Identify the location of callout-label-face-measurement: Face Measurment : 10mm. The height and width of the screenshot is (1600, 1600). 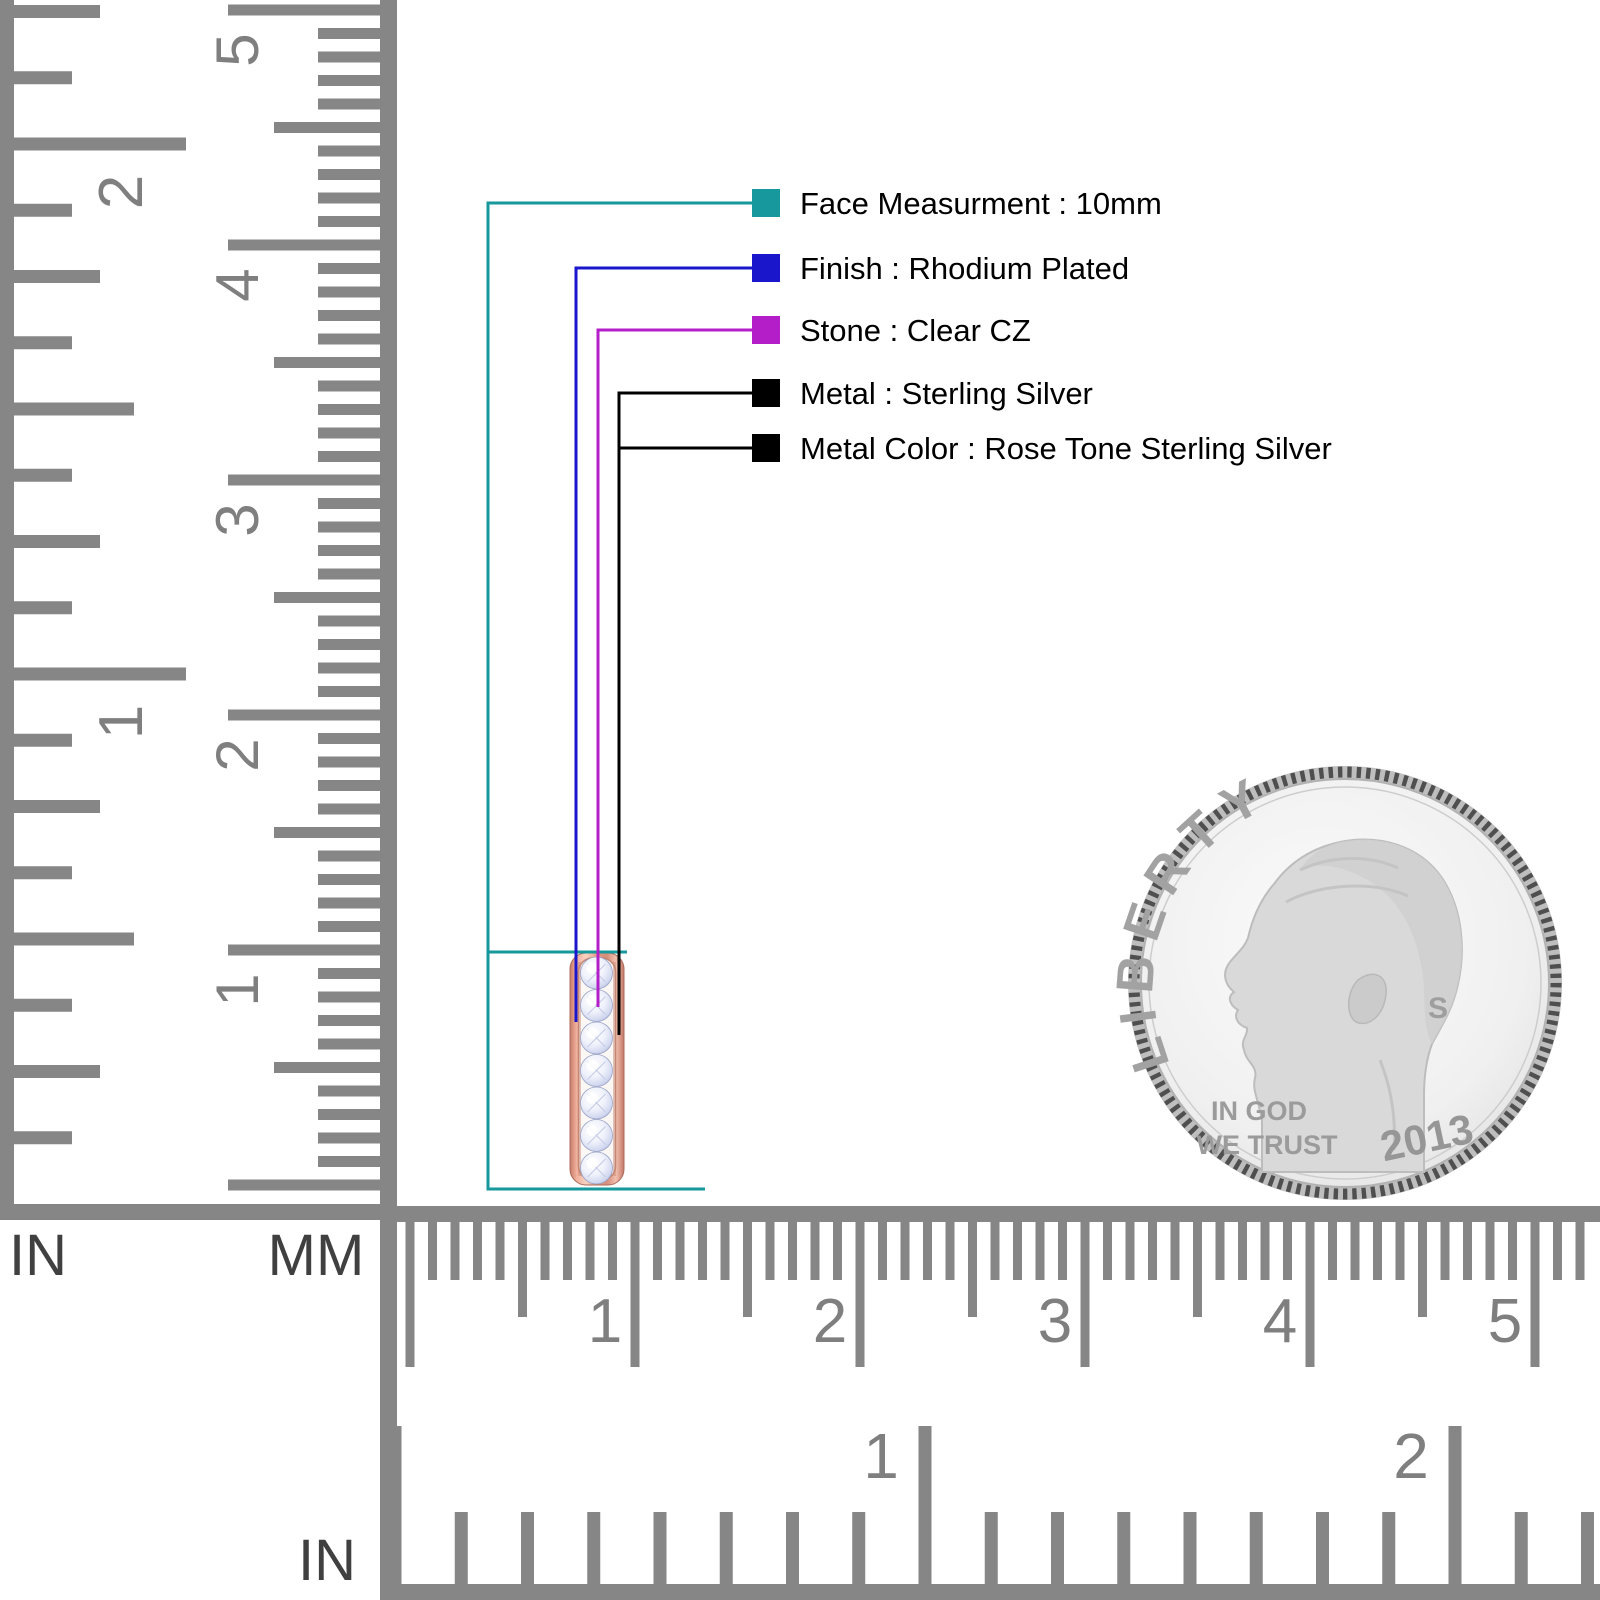
(981, 203).